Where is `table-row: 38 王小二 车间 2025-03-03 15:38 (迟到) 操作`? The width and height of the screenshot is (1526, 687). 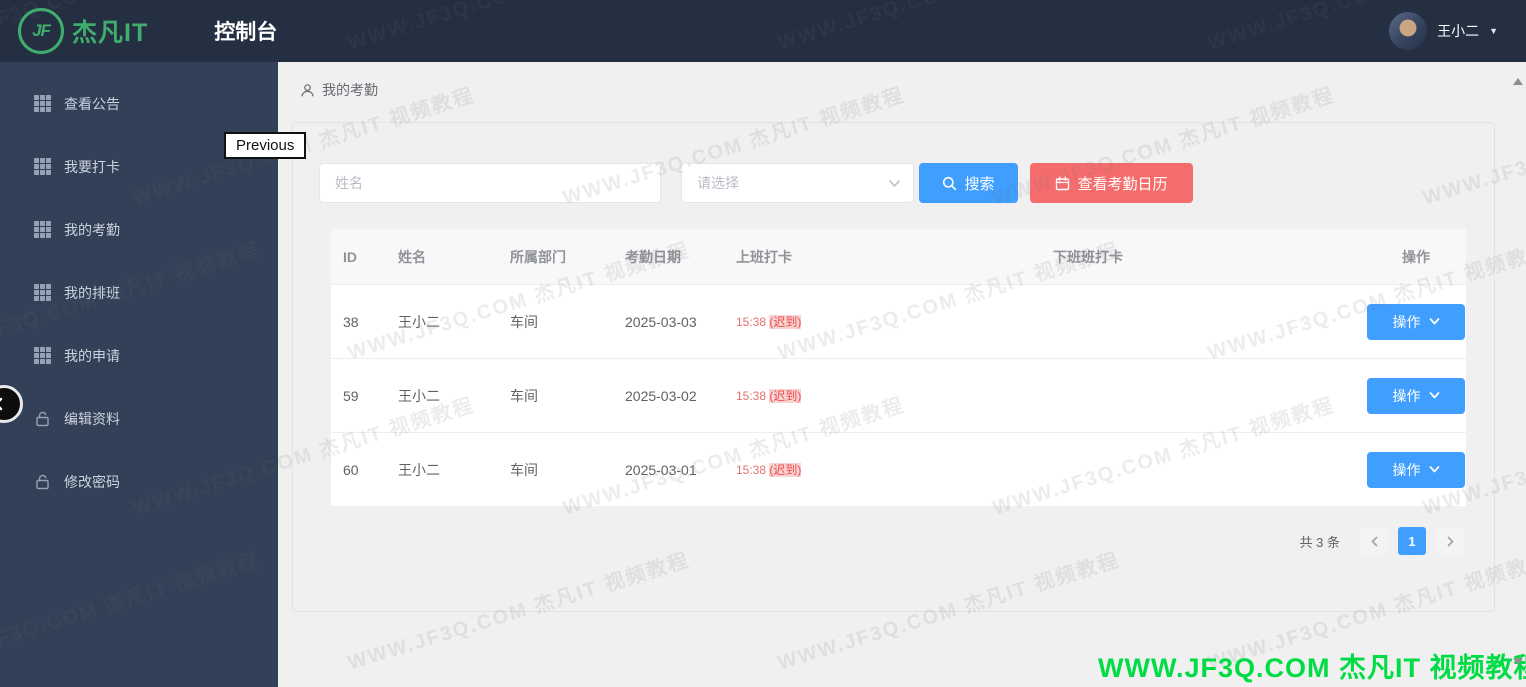 table-row: 38 王小二 车间 2025-03-03 15:38 (迟到) 操作 is located at coordinates (898, 321).